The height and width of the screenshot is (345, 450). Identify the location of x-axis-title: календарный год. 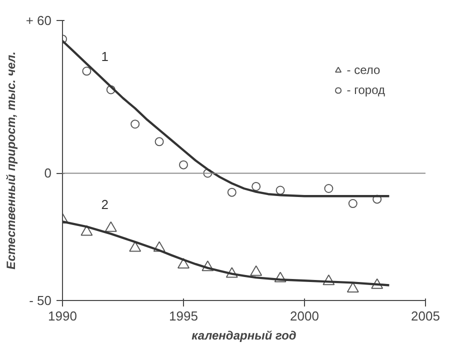
(244, 335).